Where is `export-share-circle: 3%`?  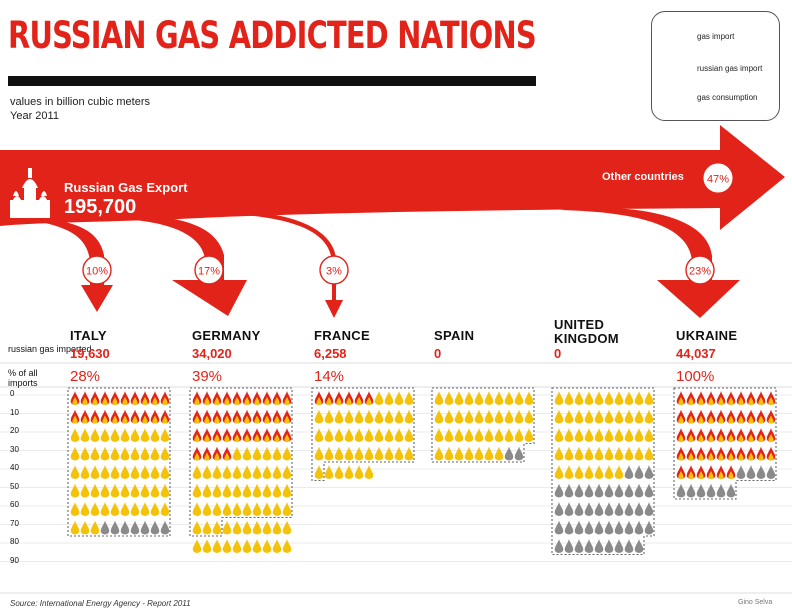 export-share-circle: 3% is located at coordinates (334, 270).